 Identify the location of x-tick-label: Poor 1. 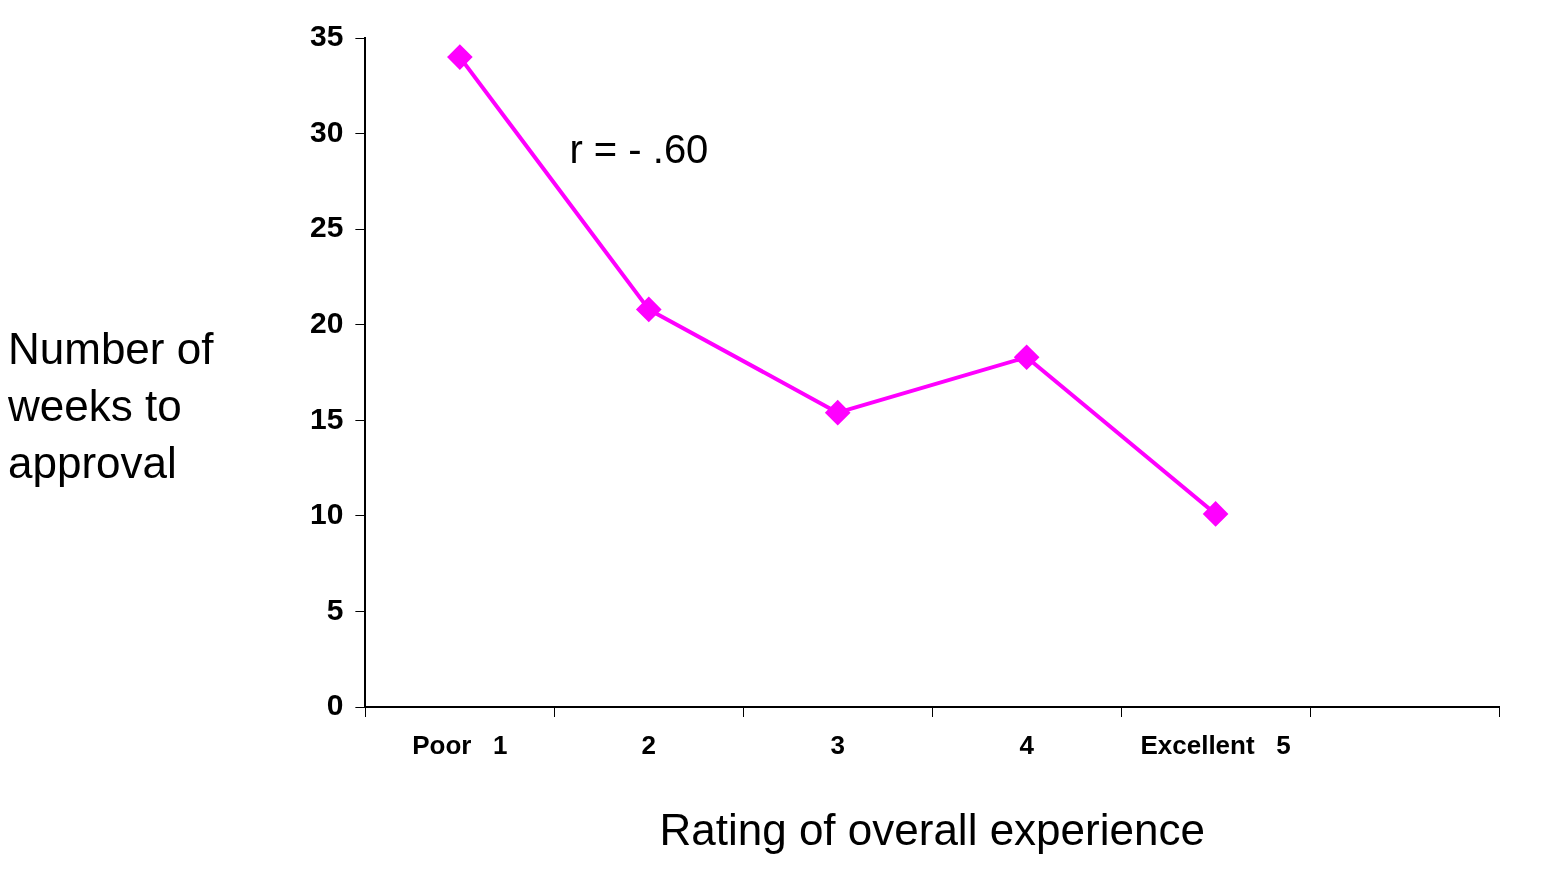
(460, 744).